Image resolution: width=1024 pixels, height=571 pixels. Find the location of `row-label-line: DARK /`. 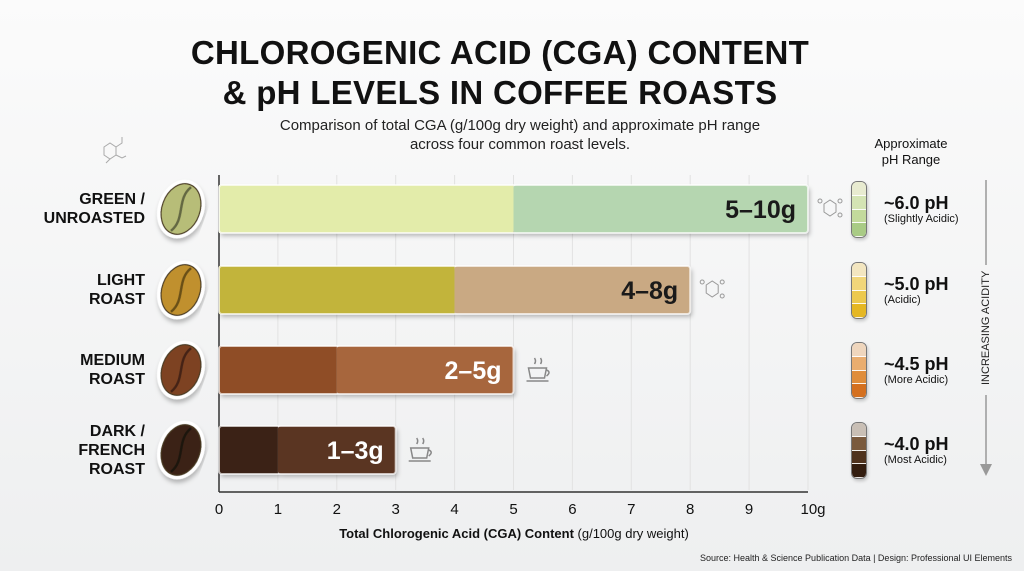

row-label-line: DARK / is located at coordinates (117, 431).